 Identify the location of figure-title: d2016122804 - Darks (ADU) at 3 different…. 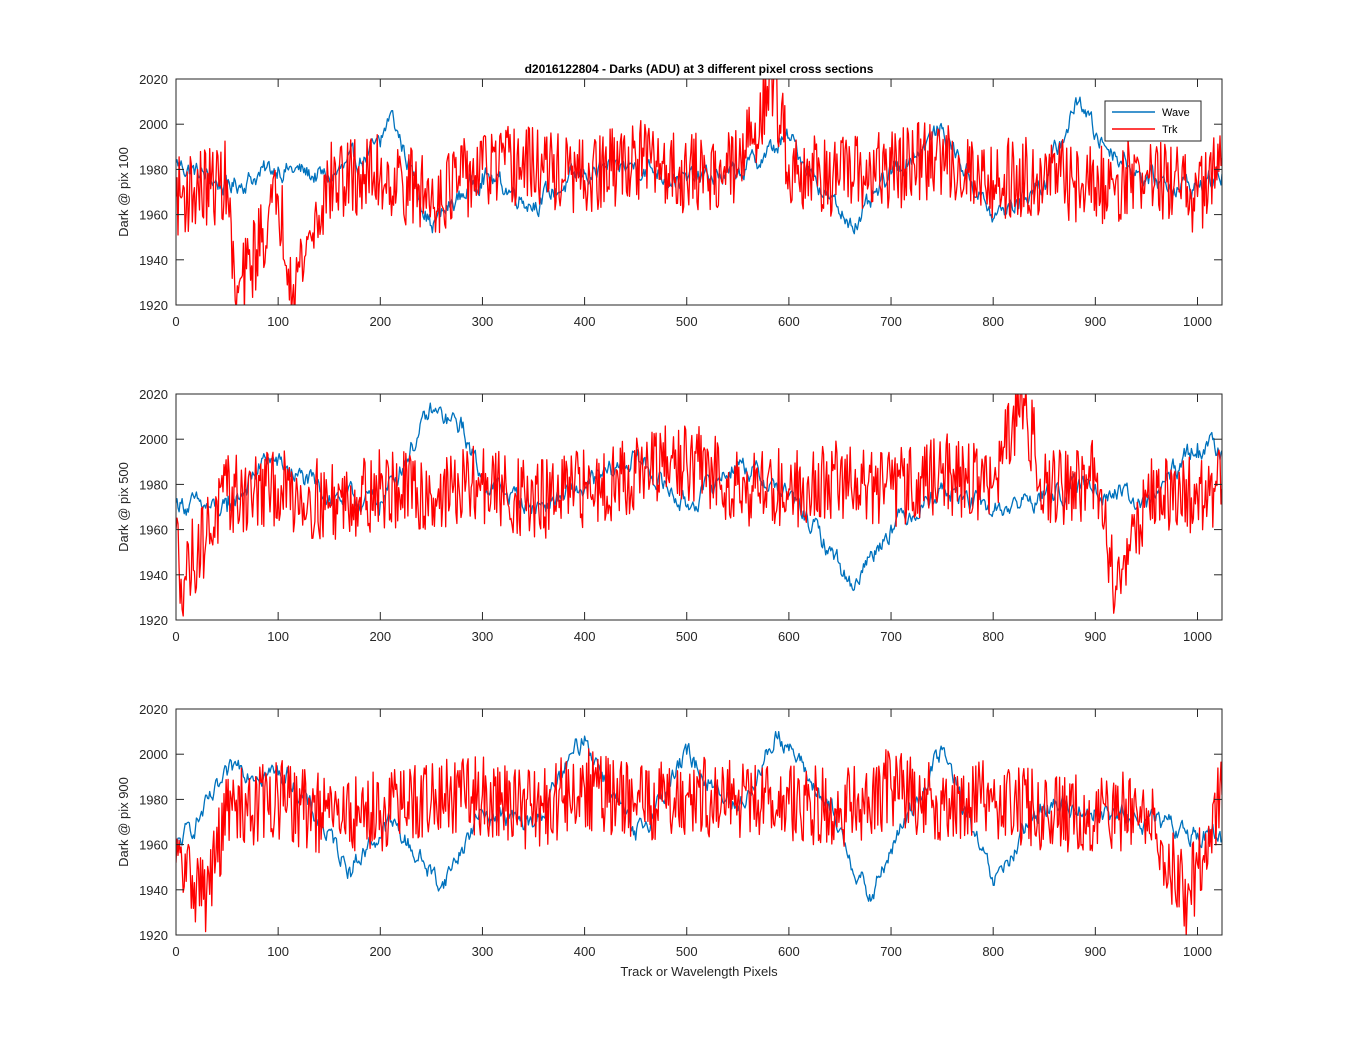
(699, 69).